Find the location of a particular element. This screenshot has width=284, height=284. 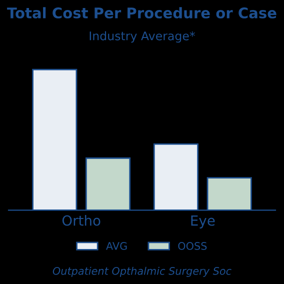

legend-label: OOSS is located at coordinates (192, 246).